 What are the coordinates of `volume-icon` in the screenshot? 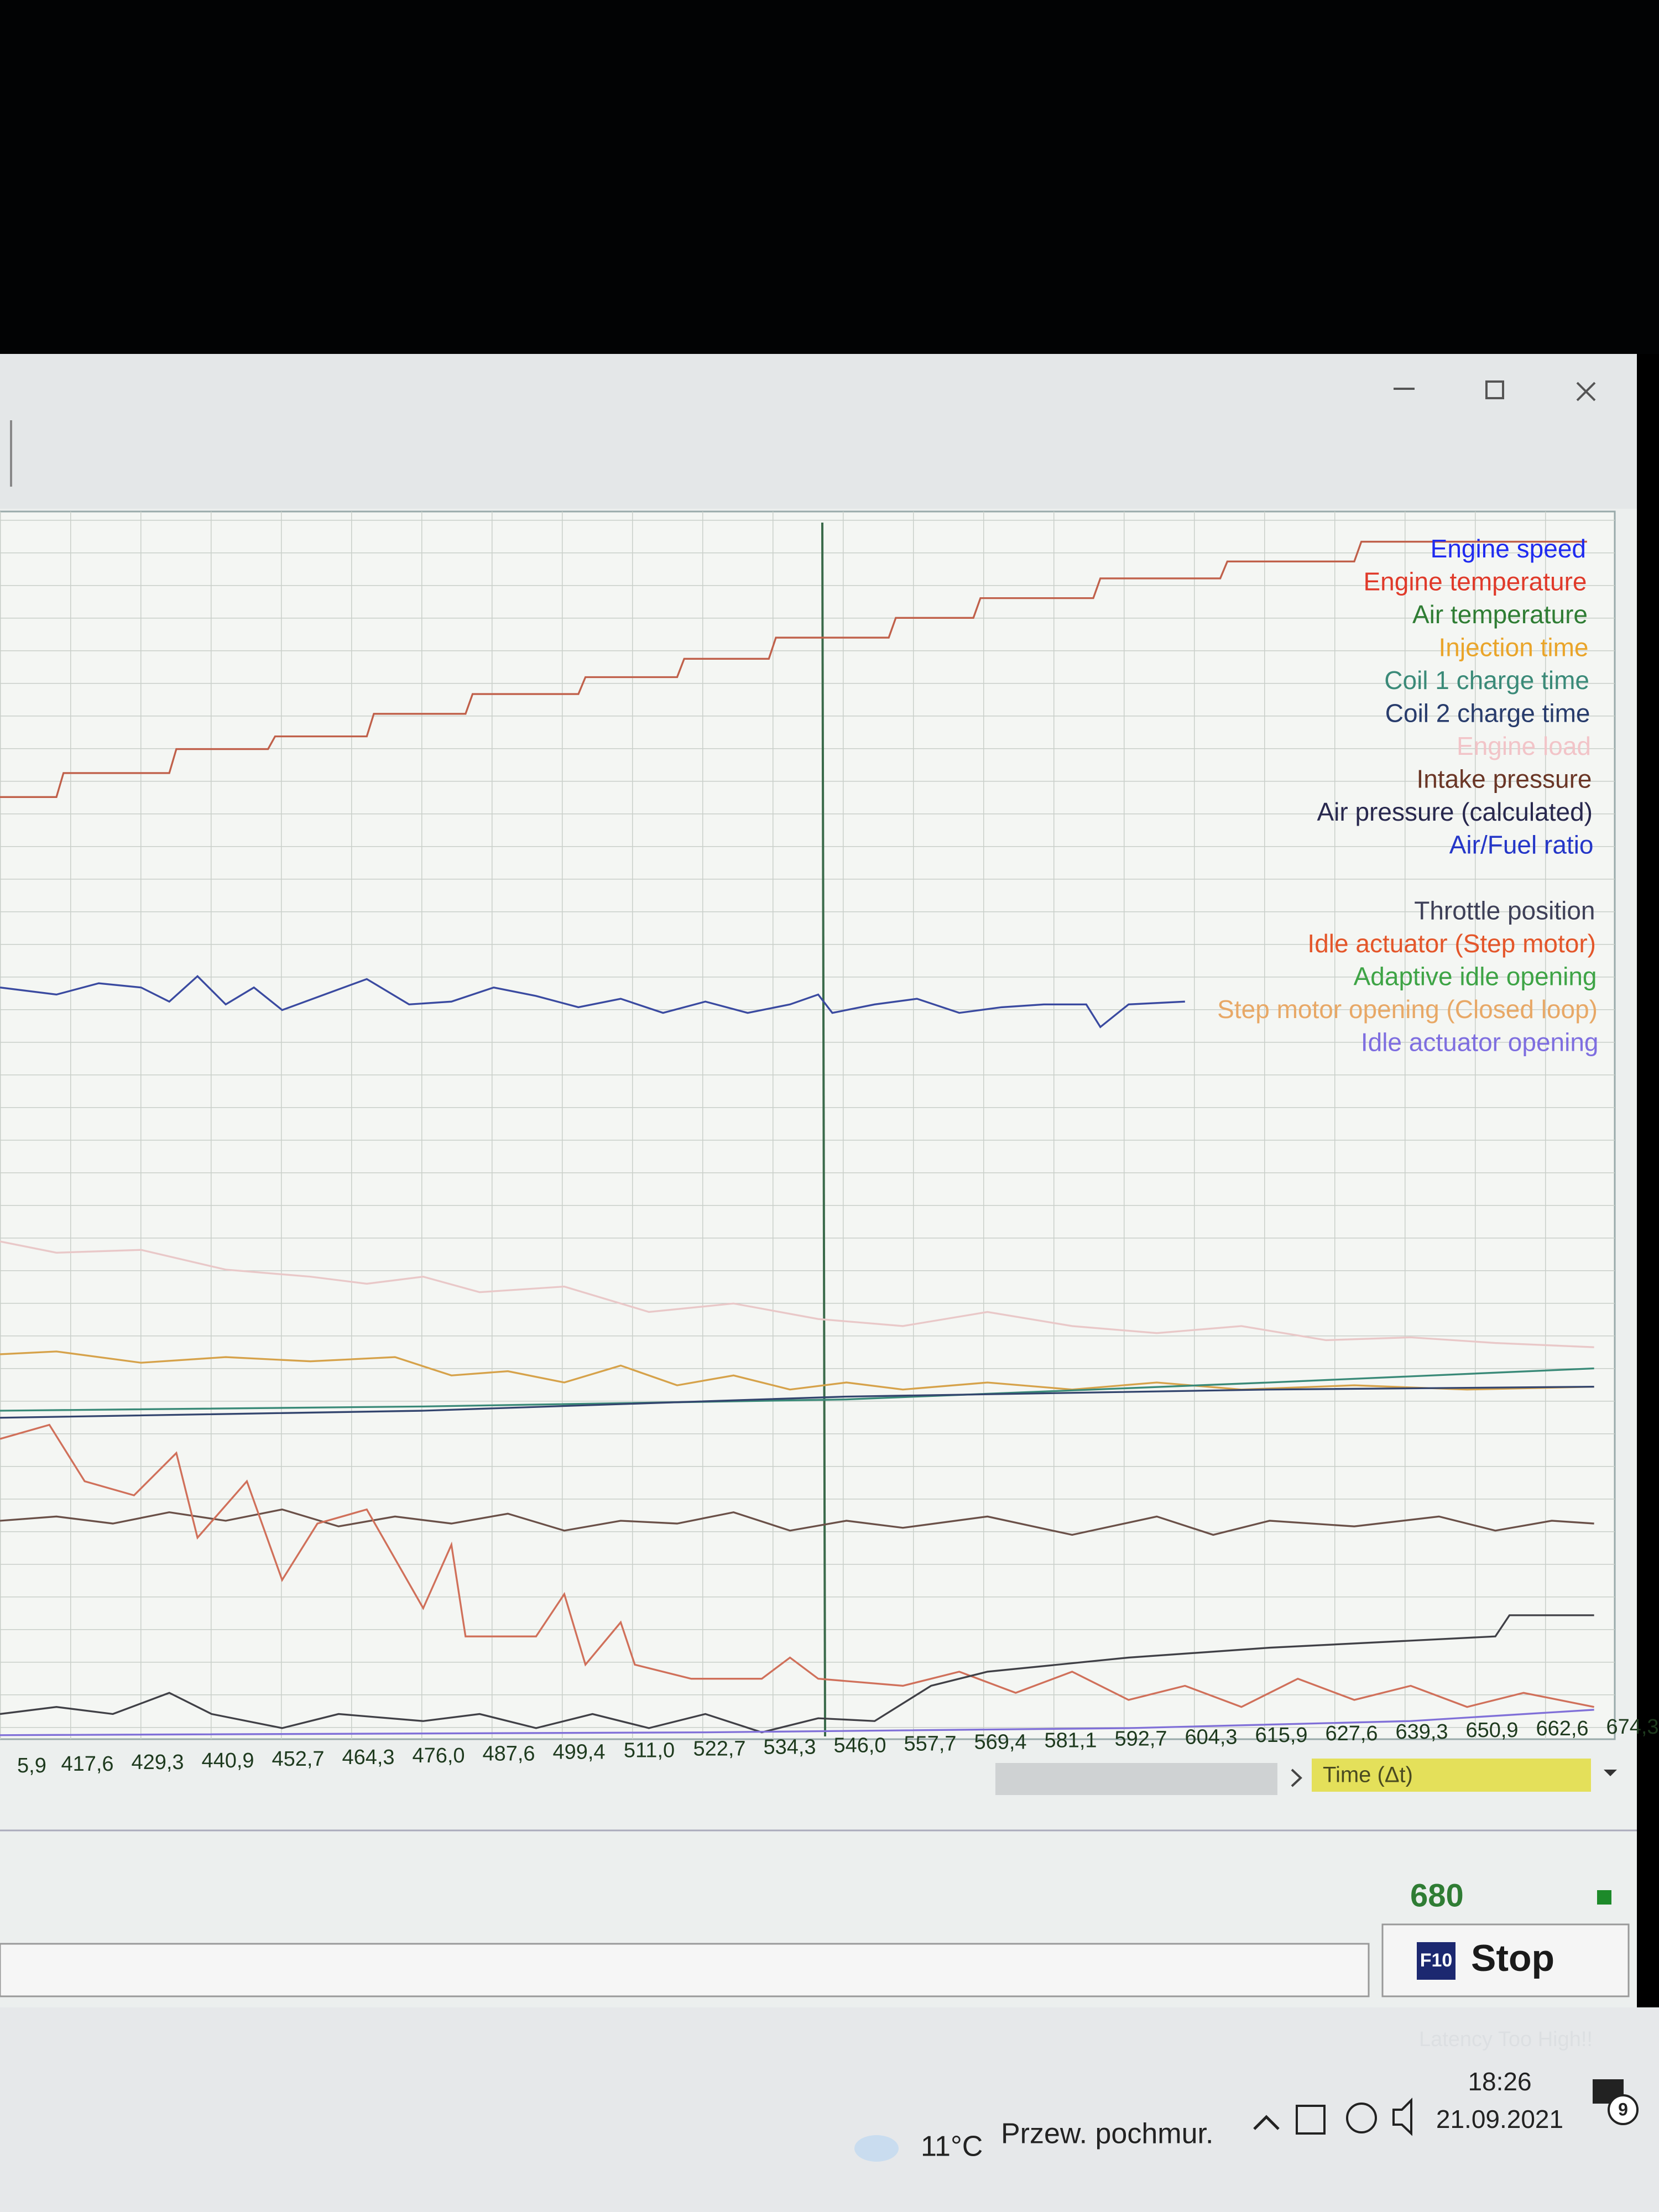 It's located at (1402, 2117).